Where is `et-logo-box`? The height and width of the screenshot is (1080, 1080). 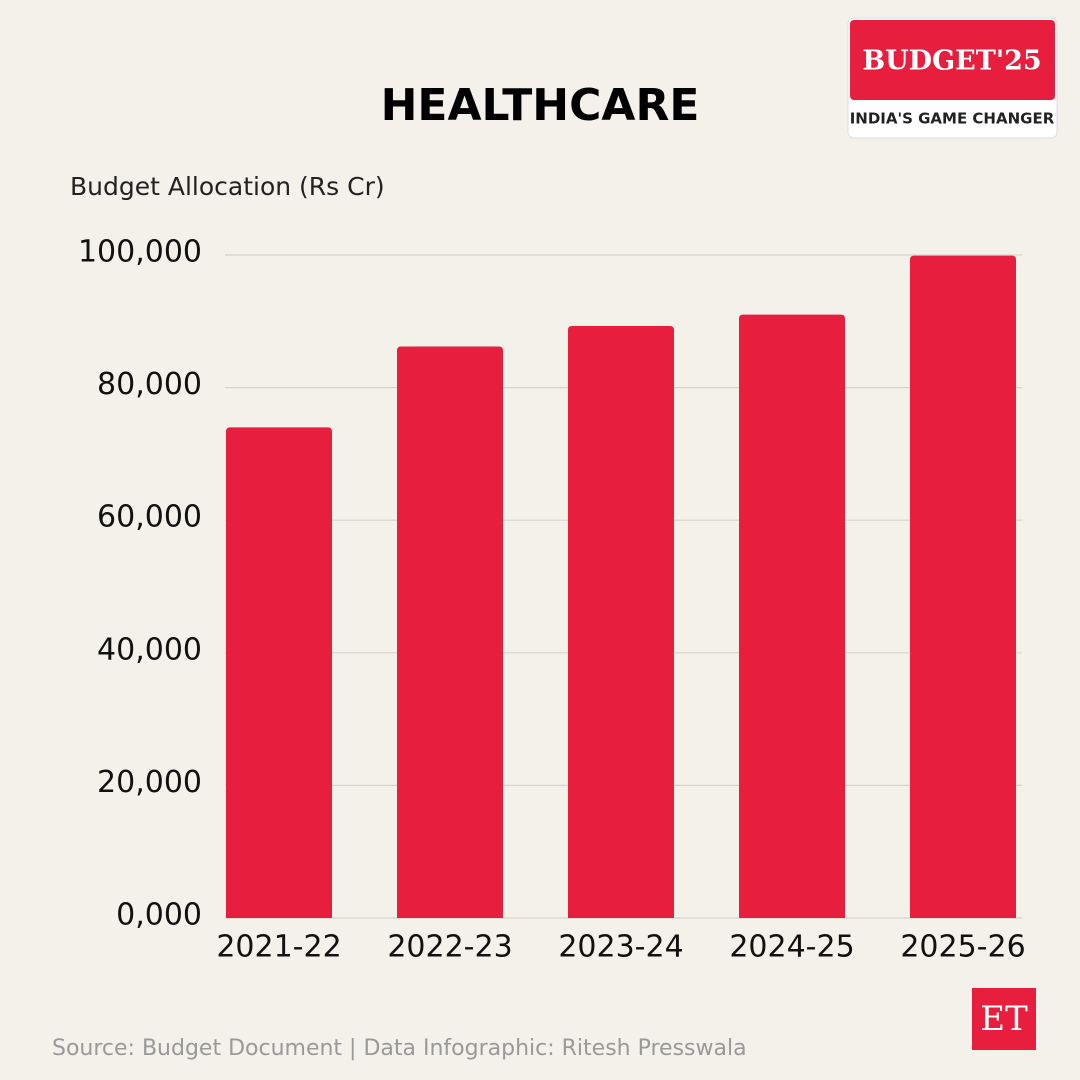 et-logo-box is located at coordinates (1004, 1019).